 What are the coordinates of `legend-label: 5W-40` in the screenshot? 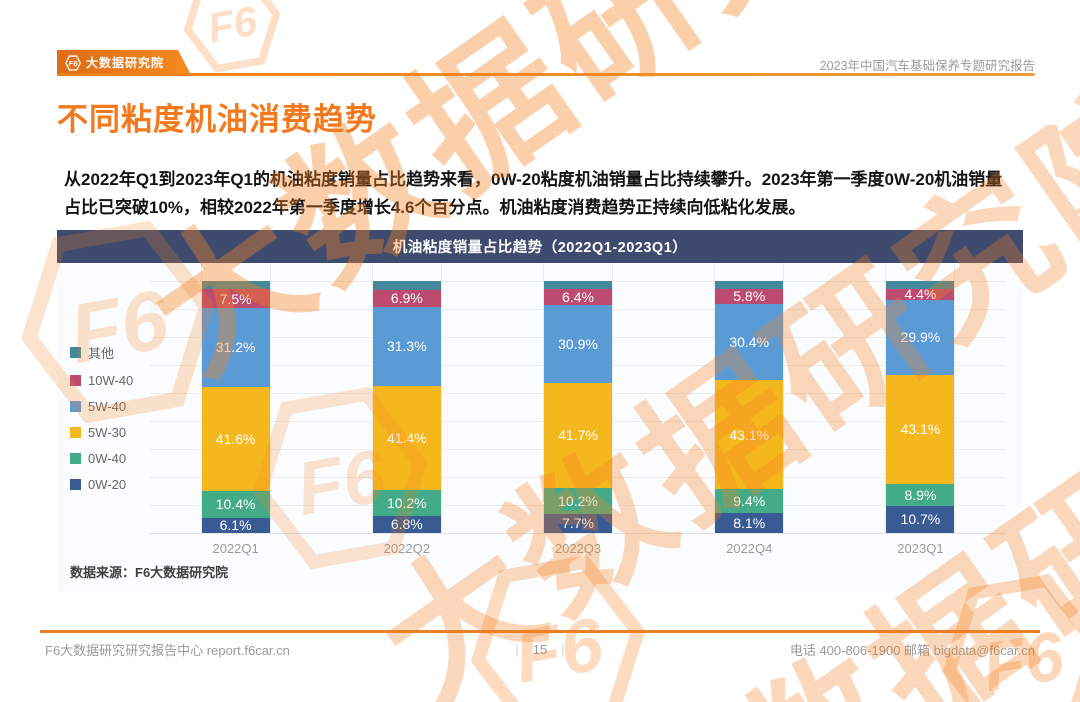 It's located at (107, 406).